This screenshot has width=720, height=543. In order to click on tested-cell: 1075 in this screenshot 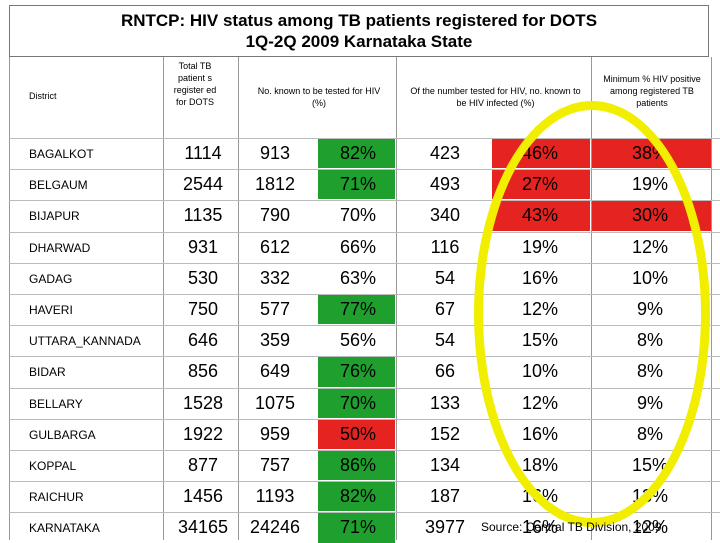, I will do `click(275, 402)`.